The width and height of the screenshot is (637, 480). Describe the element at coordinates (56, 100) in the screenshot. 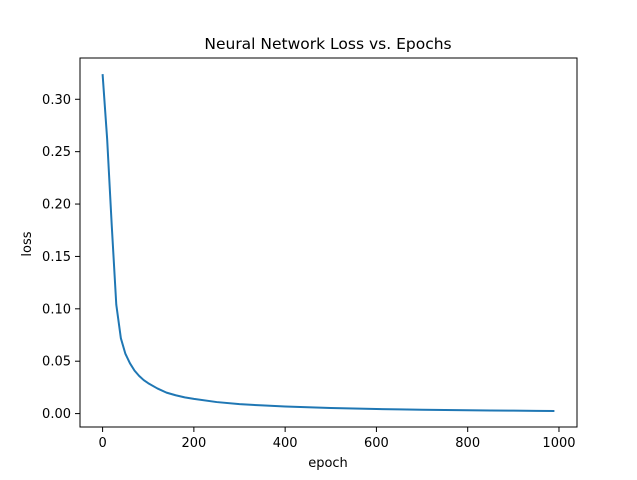

I see `y-tick-label: 0.30` at that location.